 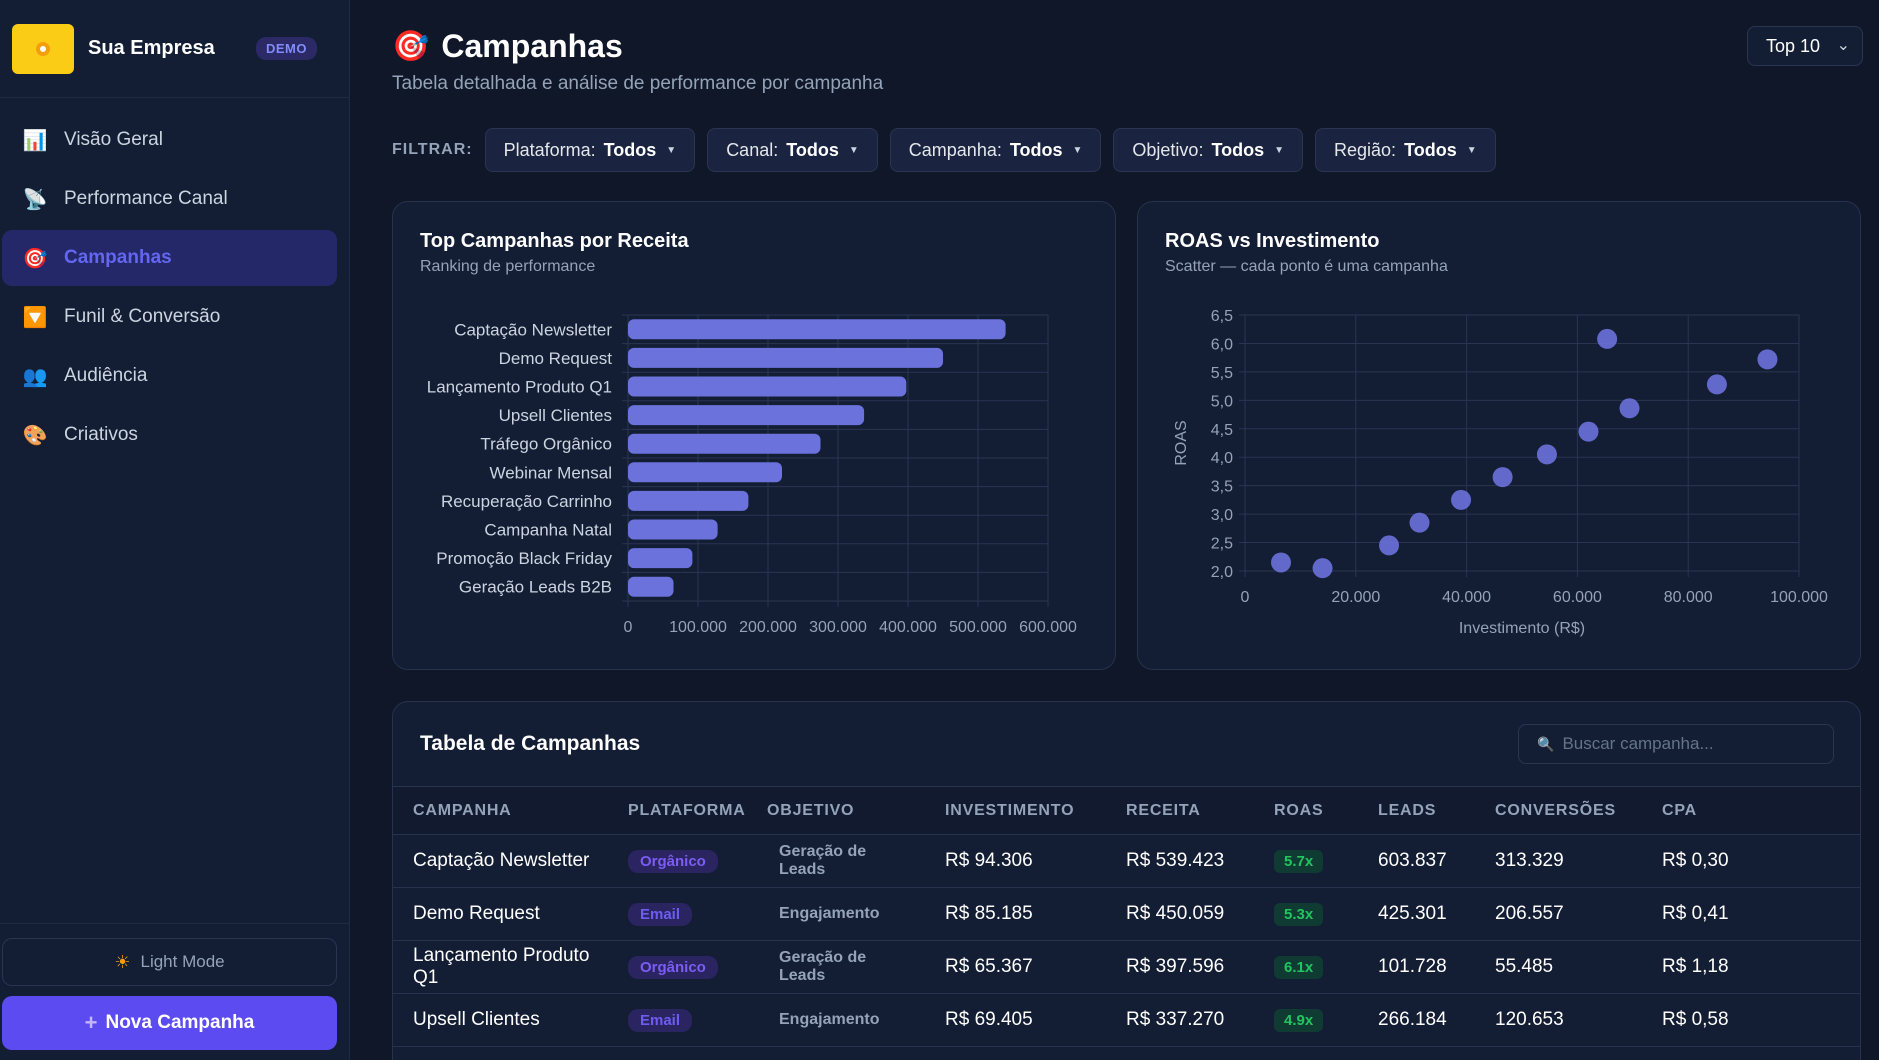 What do you see at coordinates (1222, 401) in the screenshot?
I see `y-tick-label: 5,0` at bounding box center [1222, 401].